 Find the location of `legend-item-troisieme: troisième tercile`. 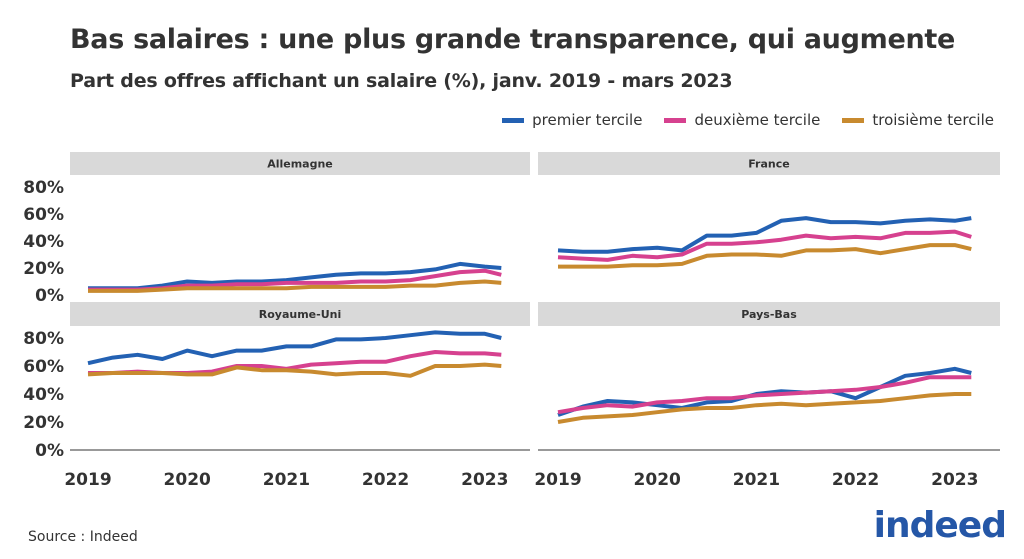

legend-item-troisieme: troisième tercile is located at coordinates (918, 120).